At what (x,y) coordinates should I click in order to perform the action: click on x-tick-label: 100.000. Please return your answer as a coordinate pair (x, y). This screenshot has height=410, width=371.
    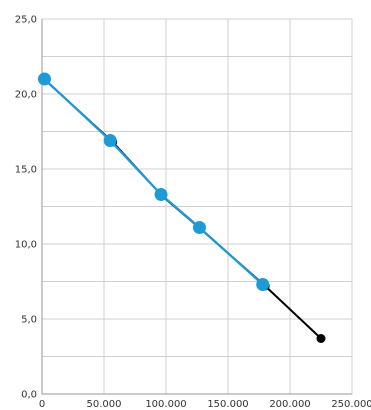
    Looking at the image, I should click on (165, 404).